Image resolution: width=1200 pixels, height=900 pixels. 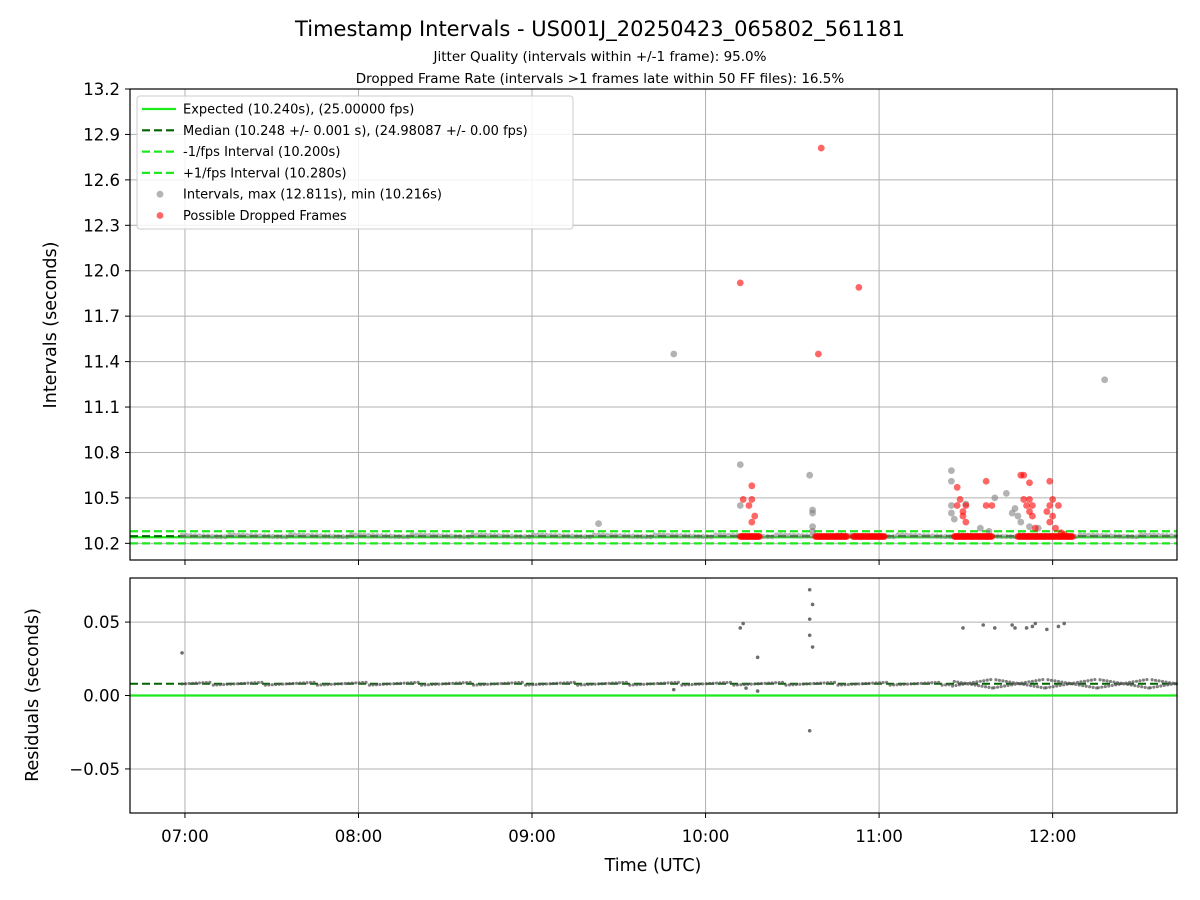 I want to click on y-tick-label: 12.9, so click(x=101, y=134).